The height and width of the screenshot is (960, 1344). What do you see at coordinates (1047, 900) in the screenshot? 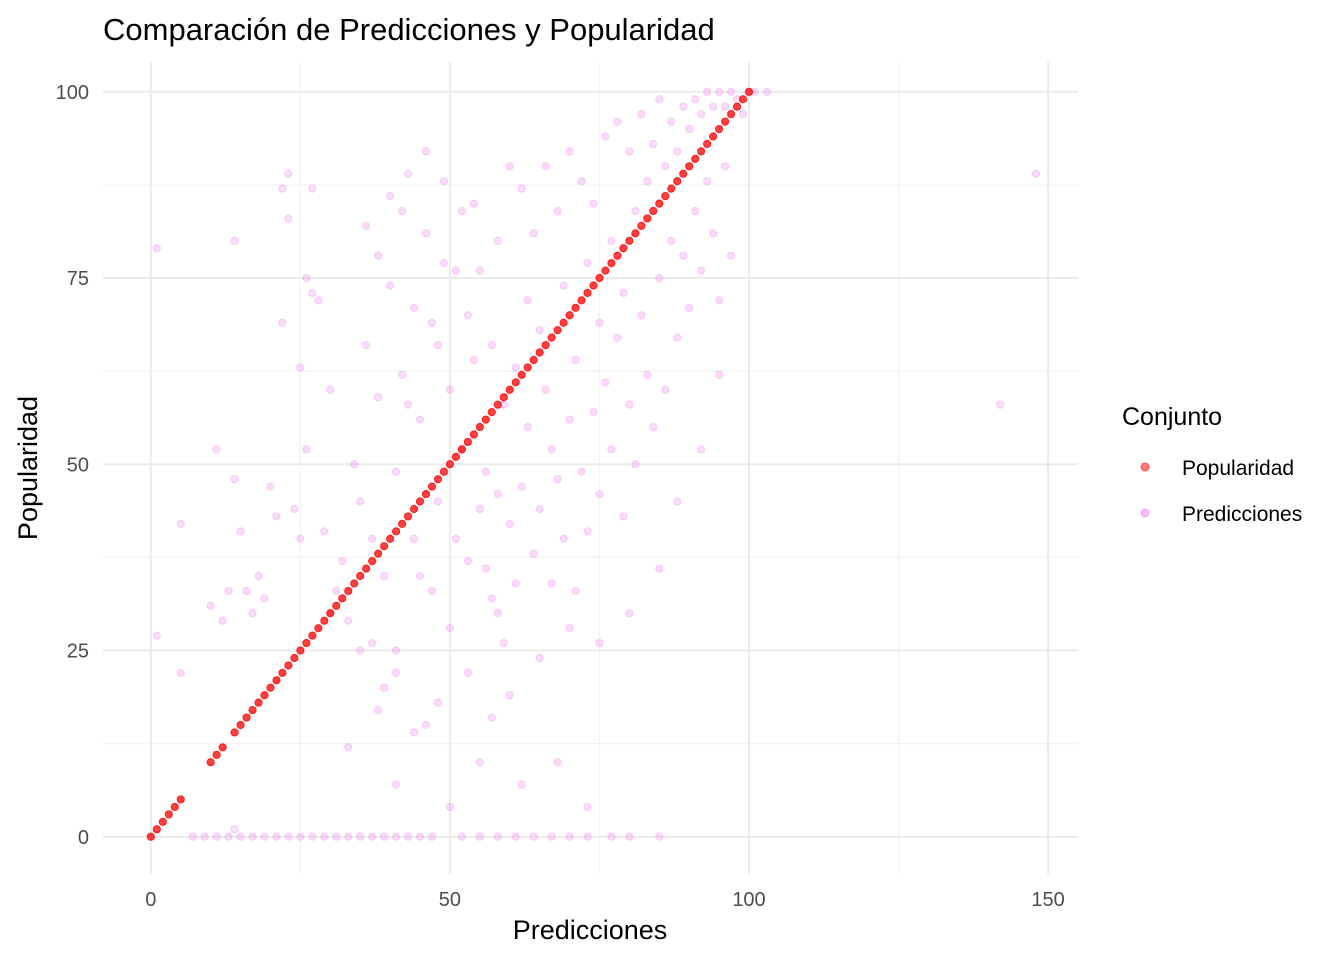
I see `x-tick-label: 150` at bounding box center [1047, 900].